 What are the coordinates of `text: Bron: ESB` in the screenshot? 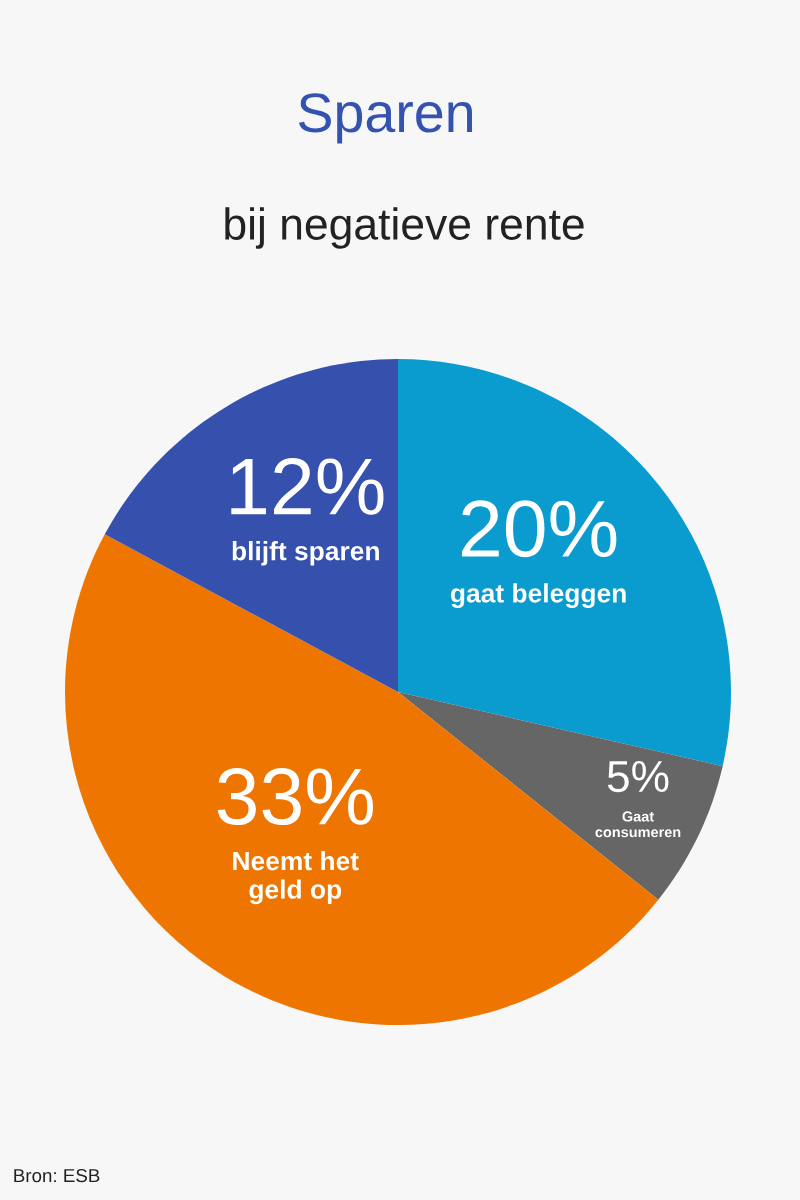 It's located at (57, 1175).